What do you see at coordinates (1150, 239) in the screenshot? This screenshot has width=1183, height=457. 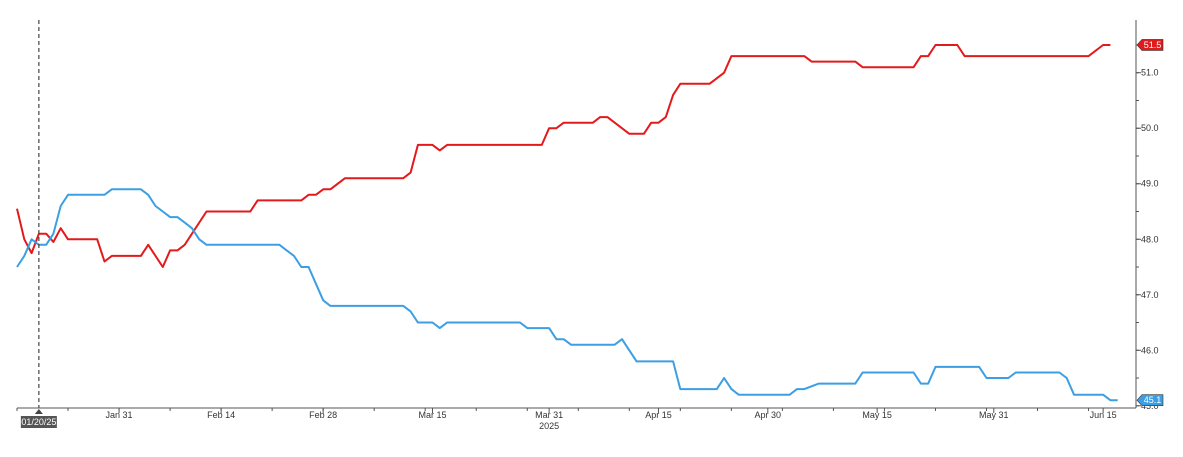 I see `y-tick-label: 48.0` at bounding box center [1150, 239].